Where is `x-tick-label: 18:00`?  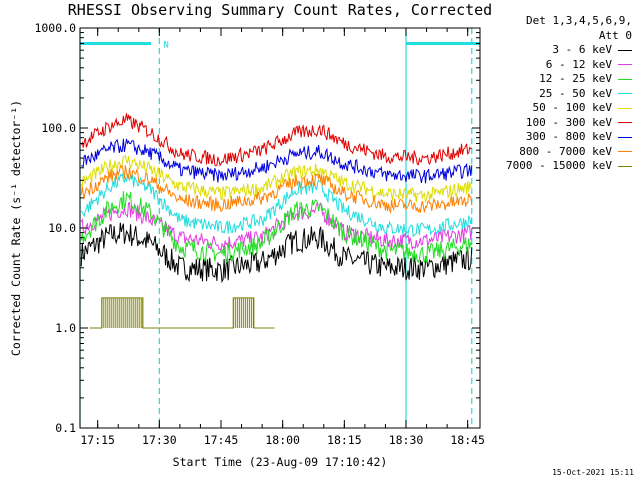
x-tick-label: 18:00 is located at coordinates (282, 440).